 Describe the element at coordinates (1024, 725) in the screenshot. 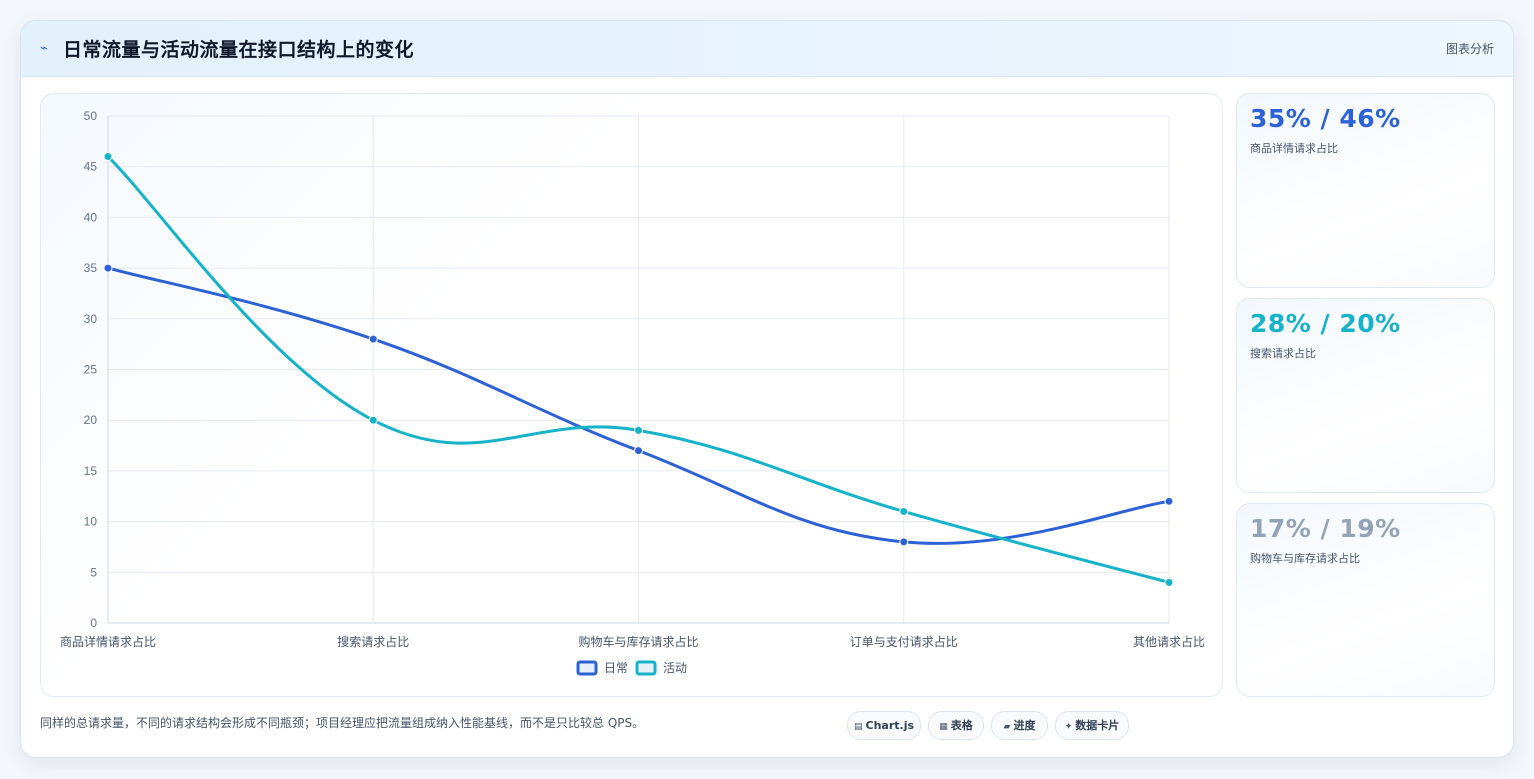

I see `chip-label: 进度` at that location.